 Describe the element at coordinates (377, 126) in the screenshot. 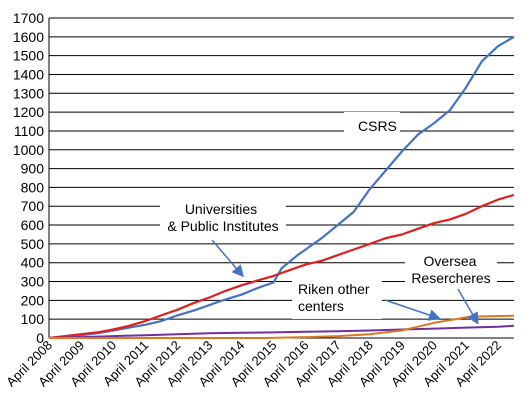

I see `annotation-csrs-text: CSRS` at that location.